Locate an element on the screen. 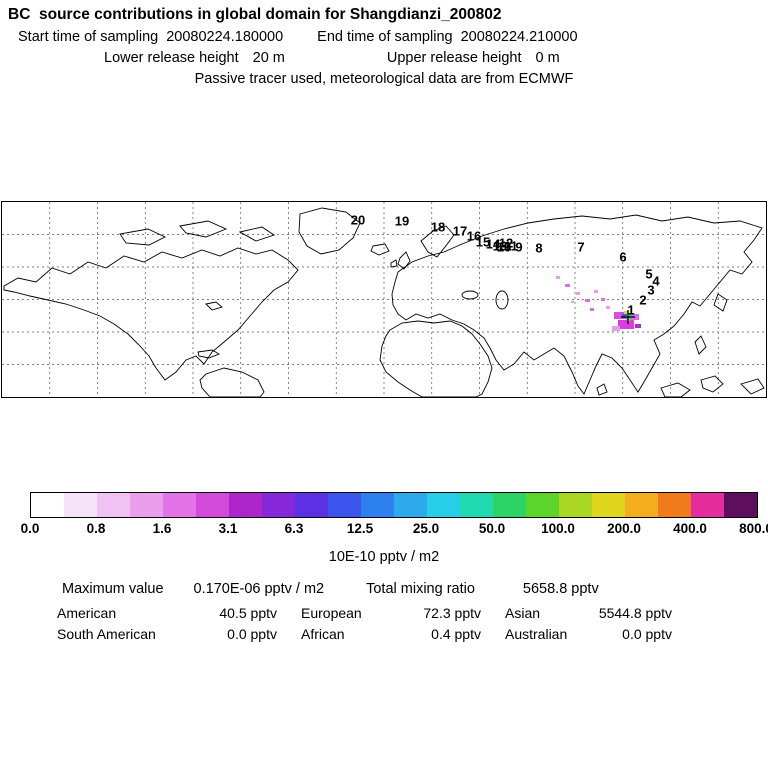  trajectory-label: 13 is located at coordinates (500, 246).